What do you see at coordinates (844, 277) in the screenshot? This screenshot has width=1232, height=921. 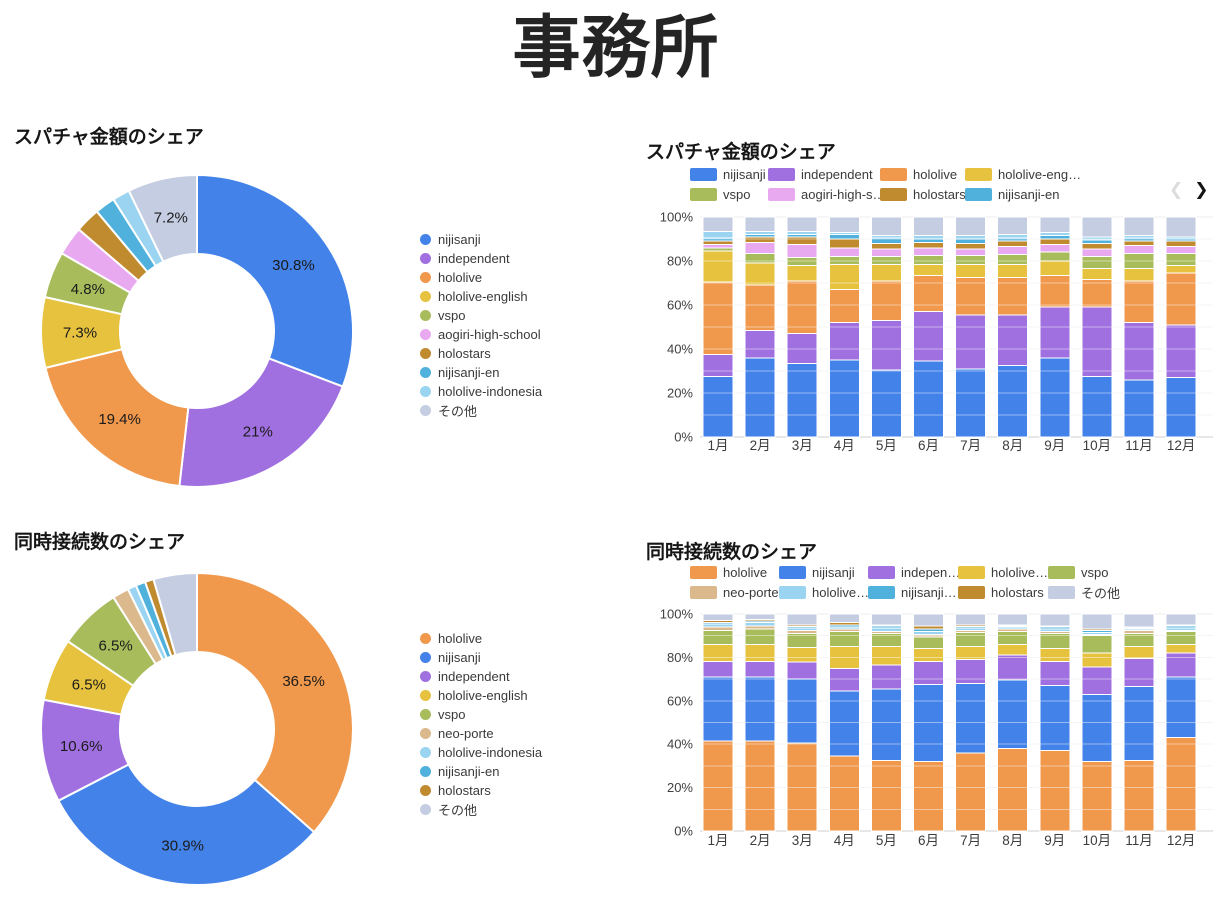 I see `bar-4月-hololive-english` at bounding box center [844, 277].